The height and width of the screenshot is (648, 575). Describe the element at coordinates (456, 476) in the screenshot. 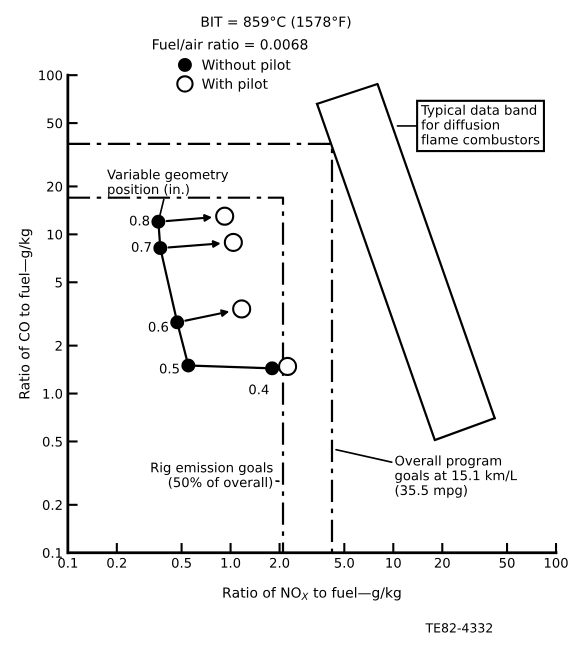

I see `annotation: Overall program goals at 15.1 km/L (35.5 mpg)` at that location.